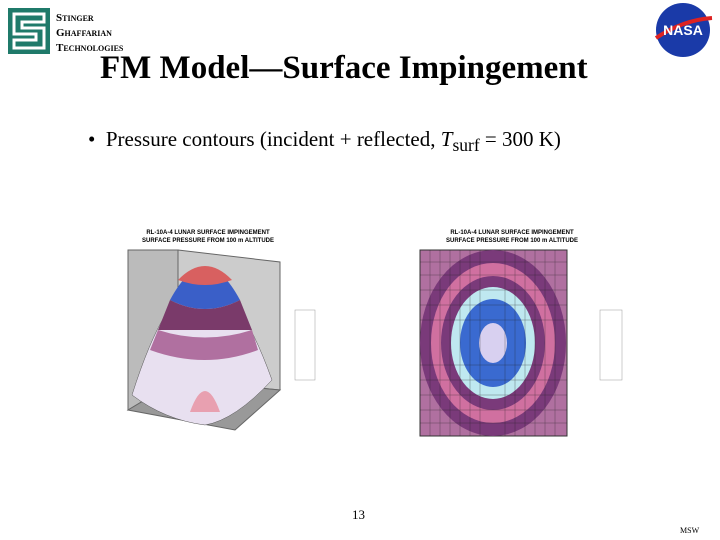 The image size is (720, 540). What do you see at coordinates (344, 68) in the screenshot?
I see `slide-title: FM Model—Surface Impingement` at bounding box center [344, 68].